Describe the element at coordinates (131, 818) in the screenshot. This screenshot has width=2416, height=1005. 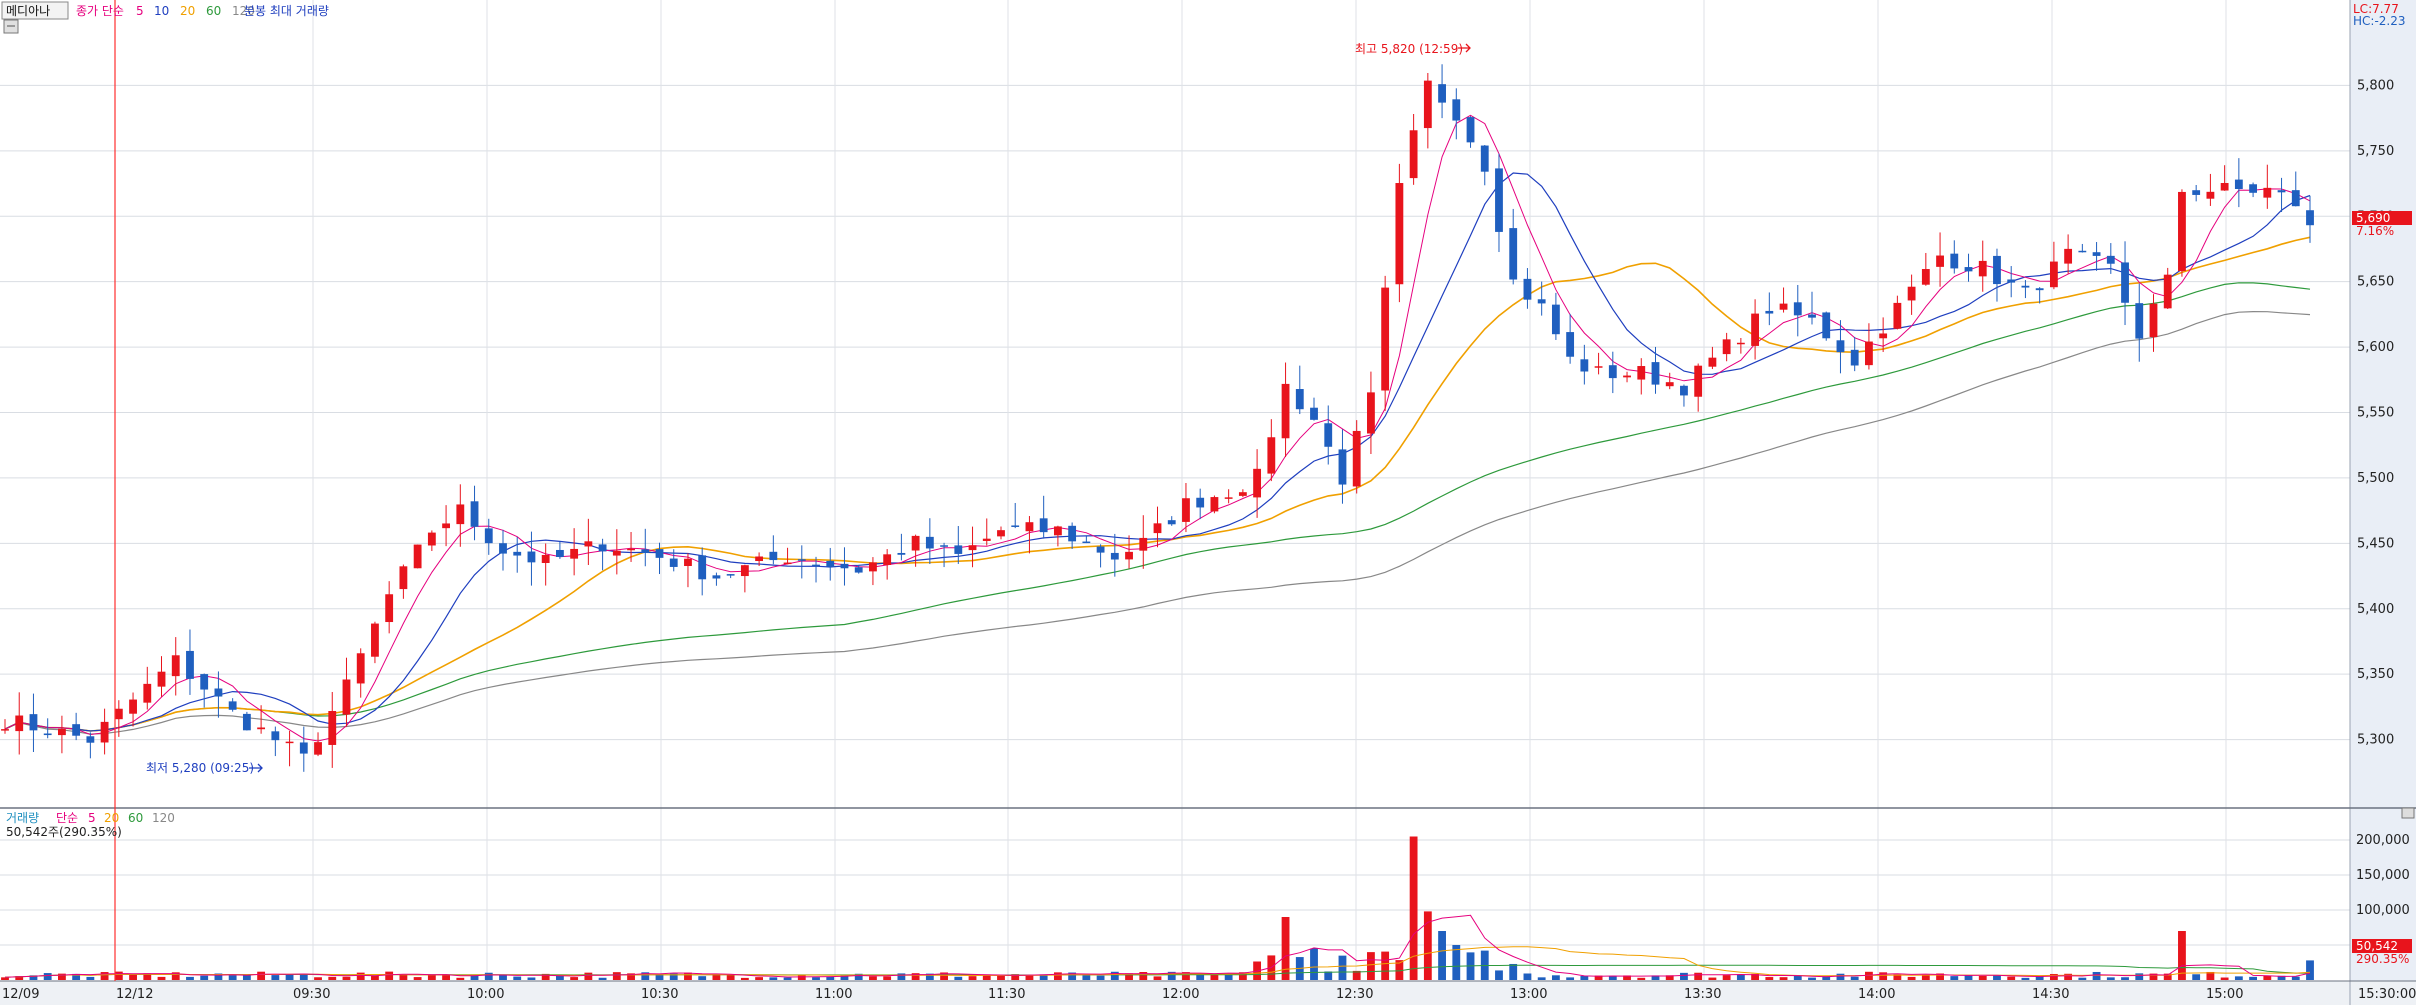
I see `volume-ma-legend: 5 20 60 120` at that location.